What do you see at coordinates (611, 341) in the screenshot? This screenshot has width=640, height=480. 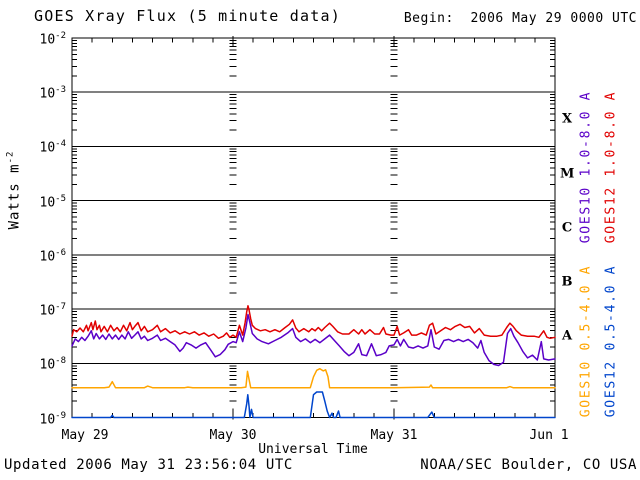 I see `legend-goes12-0-5-4-0-a: GOES12 0.5-4.0 A` at bounding box center [611, 341].